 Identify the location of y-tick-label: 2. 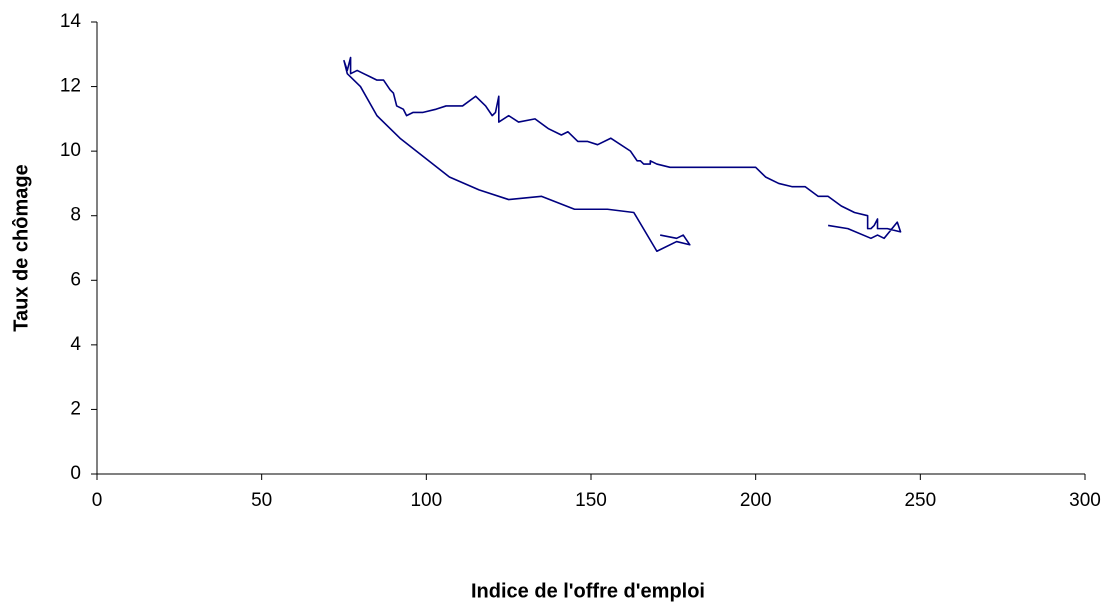
(75, 408).